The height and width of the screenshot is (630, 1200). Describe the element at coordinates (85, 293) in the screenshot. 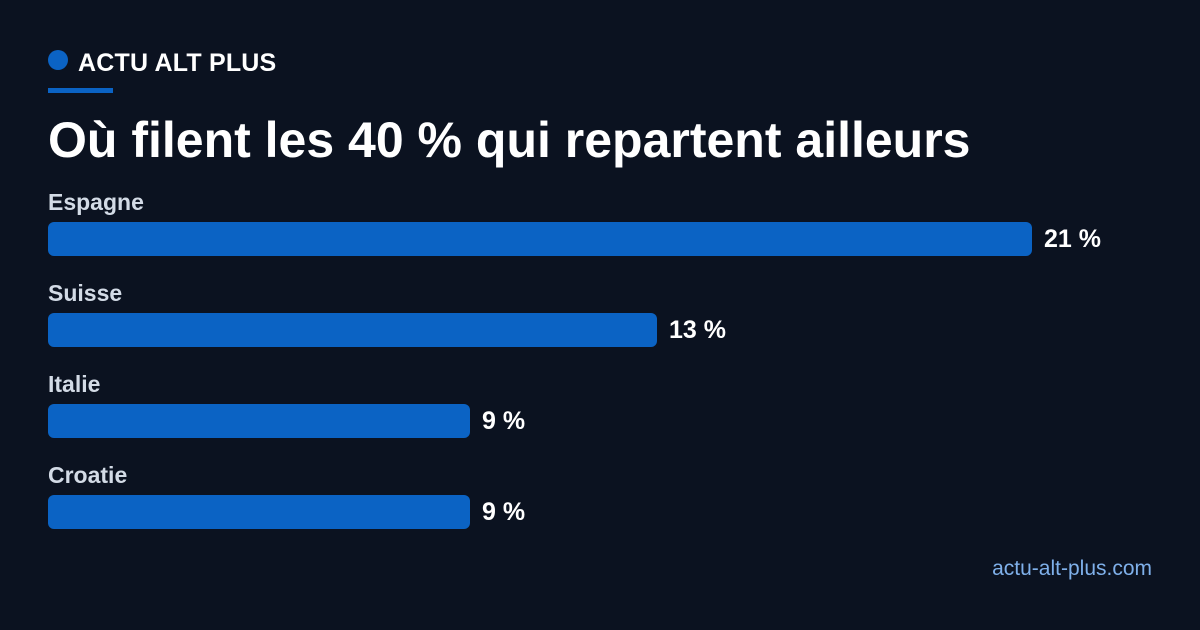

I see `category-label: Suisse` at that location.